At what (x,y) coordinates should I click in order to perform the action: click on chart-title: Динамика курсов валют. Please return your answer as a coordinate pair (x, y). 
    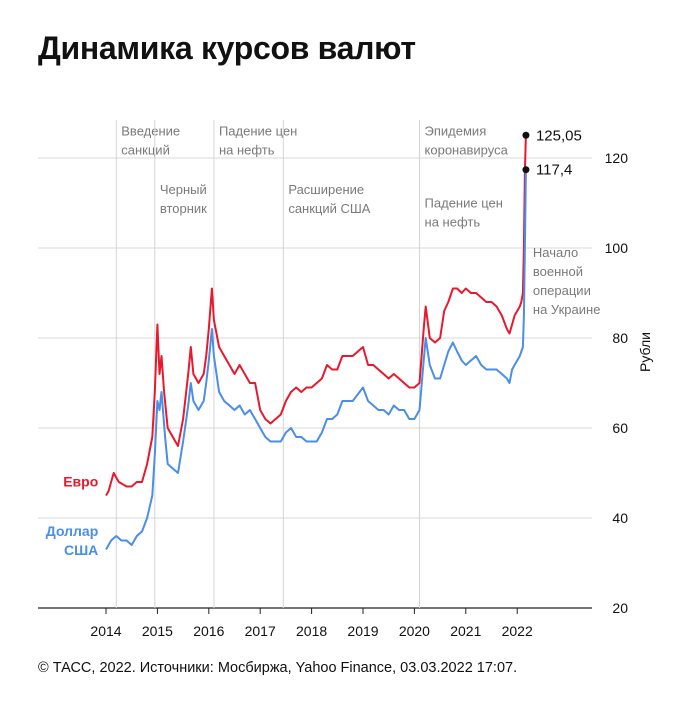
    Looking at the image, I should click on (227, 48).